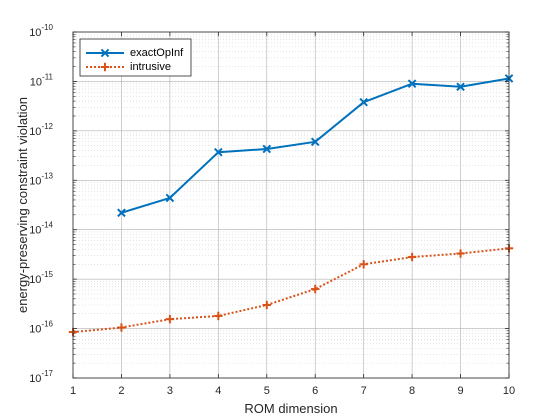 Image resolution: width=560 pixels, height=420 pixels. I want to click on y-tick-label: 10-13, so click(41, 179).